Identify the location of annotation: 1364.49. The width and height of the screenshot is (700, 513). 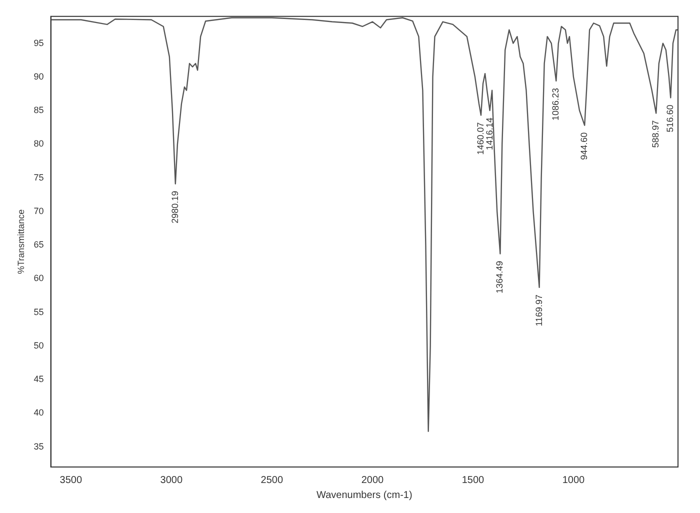
(499, 277).